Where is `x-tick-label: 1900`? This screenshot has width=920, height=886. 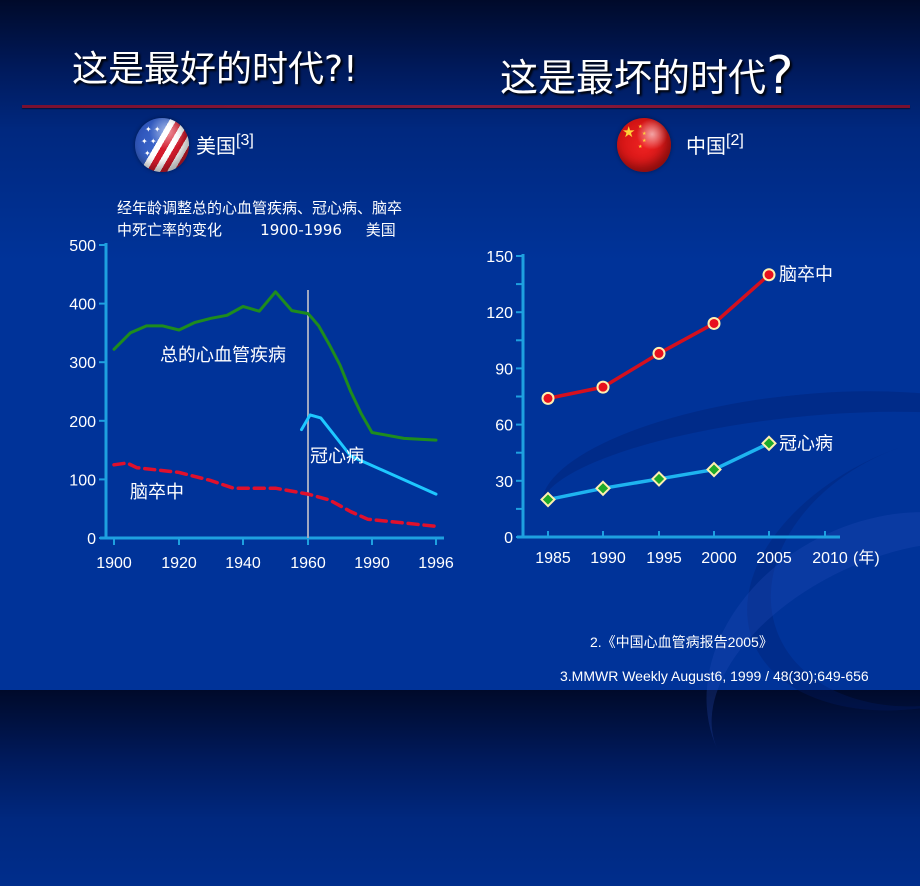 x-tick-label: 1900 is located at coordinates (114, 563).